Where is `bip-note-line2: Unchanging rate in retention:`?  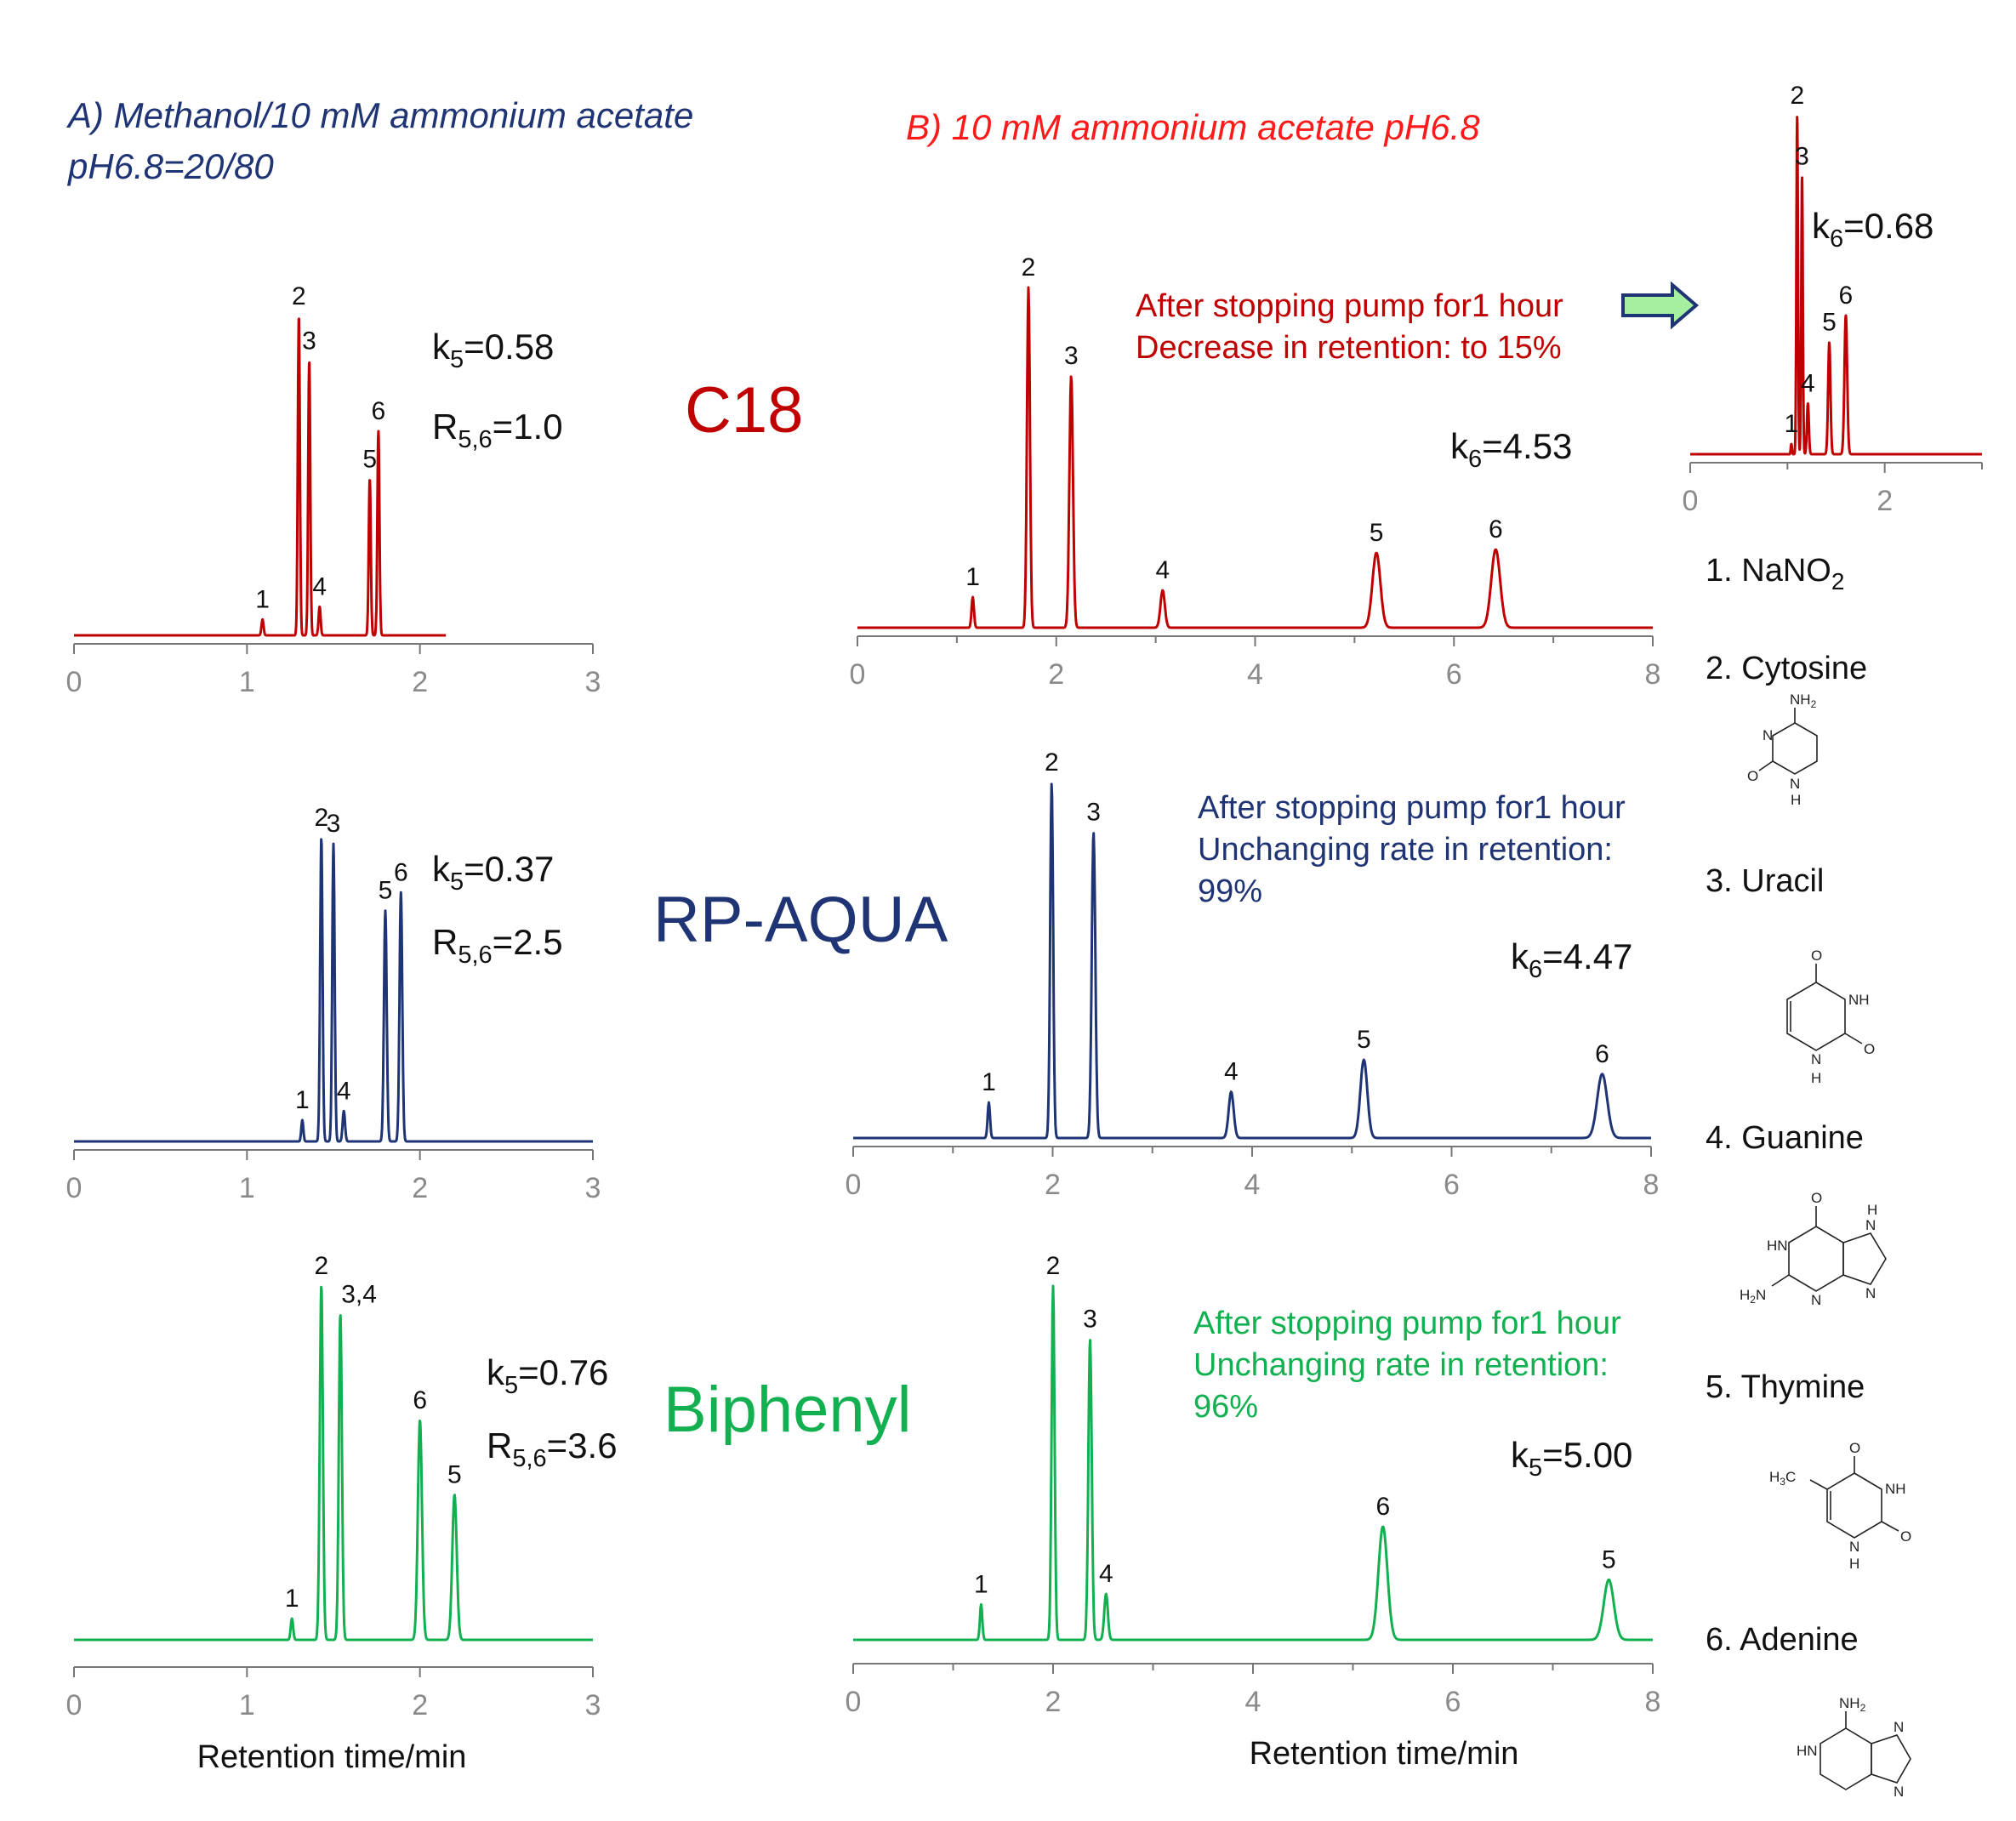
bip-note-line2: Unchanging rate in retention: is located at coordinates (1401, 1365).